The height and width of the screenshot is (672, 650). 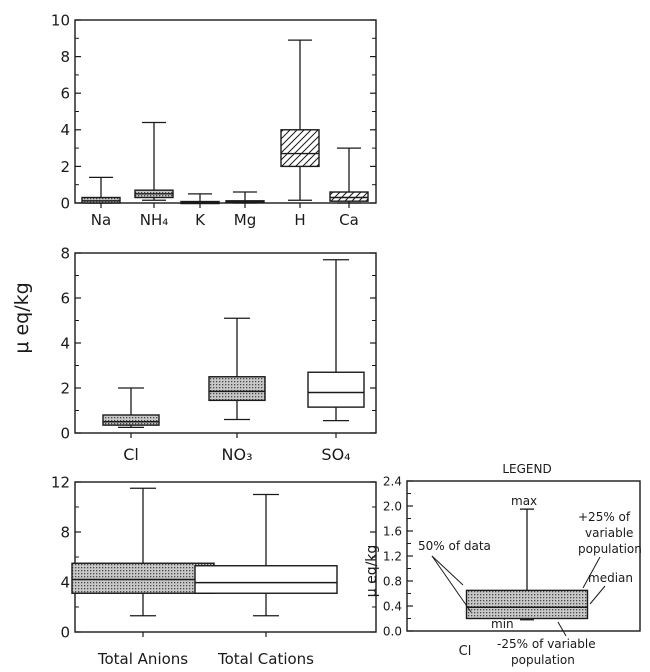 What do you see at coordinates (60, 482) in the screenshot?
I see `y-tick-label: 12` at bounding box center [60, 482].